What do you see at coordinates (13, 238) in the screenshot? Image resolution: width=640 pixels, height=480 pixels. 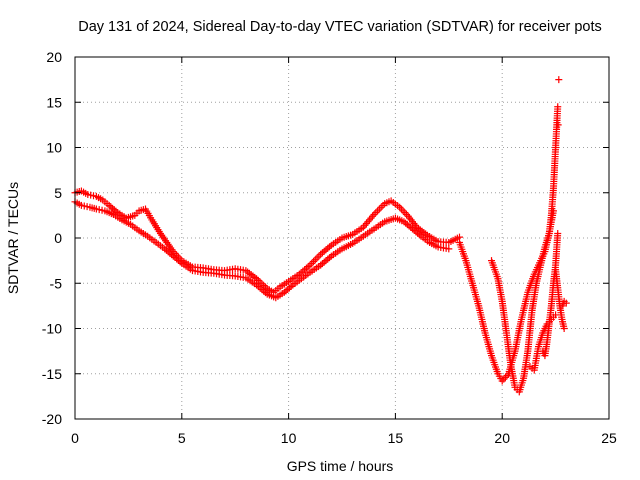 I see `y-axis-label: SDTVAR / TECUs` at bounding box center [13, 238].